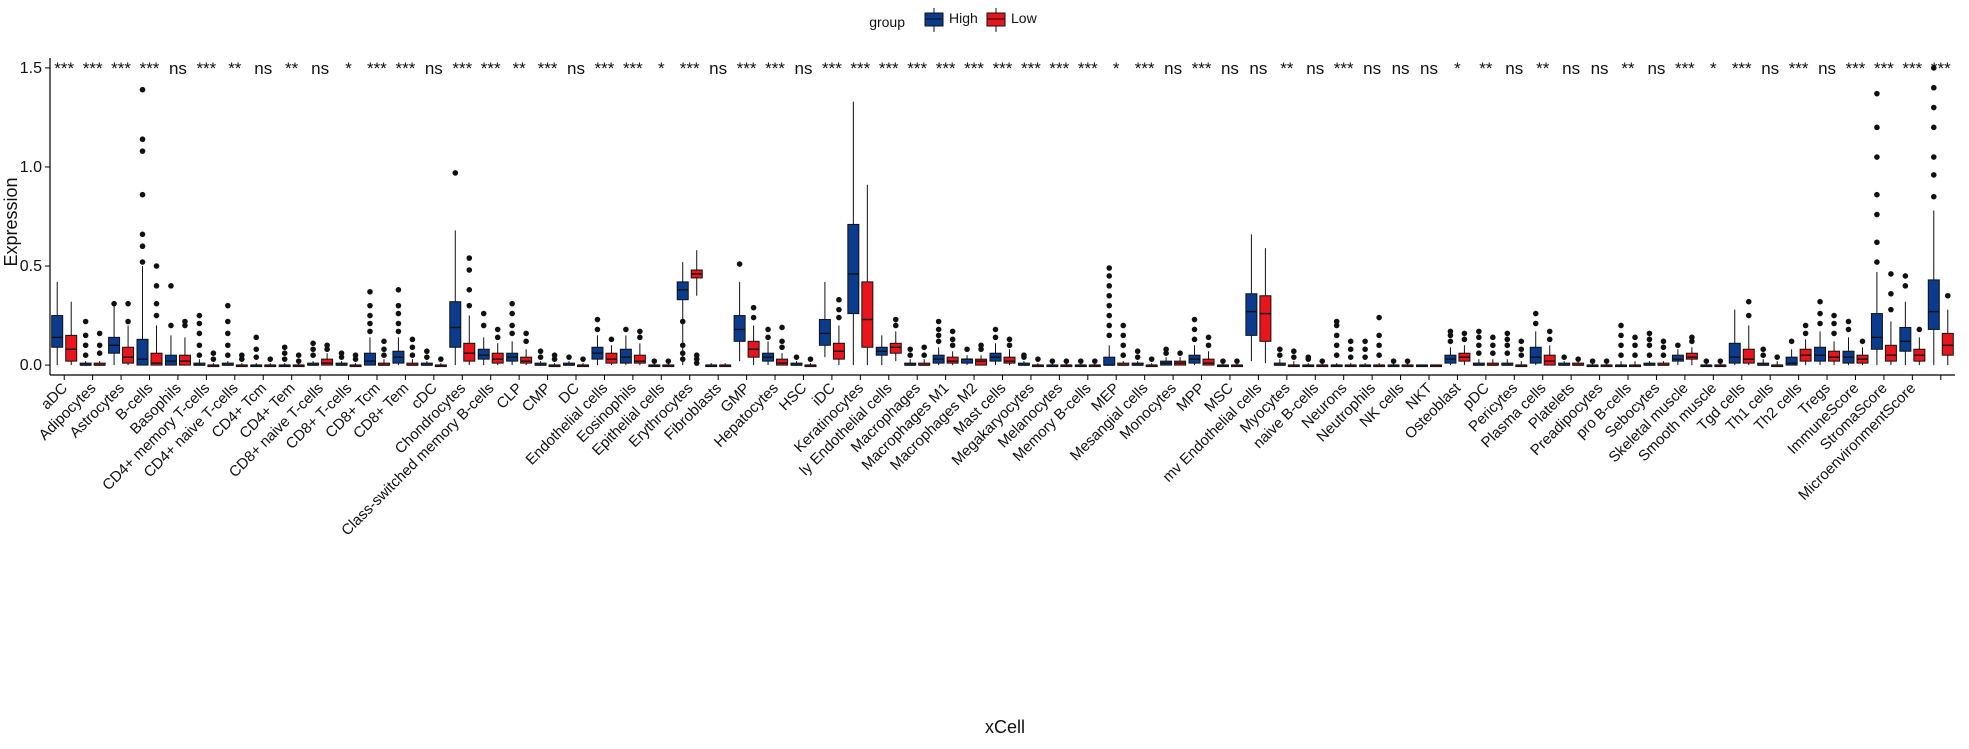 The width and height of the screenshot is (1969, 749). Describe the element at coordinates (1543, 68) in the screenshot. I see `significance-label: **` at that location.